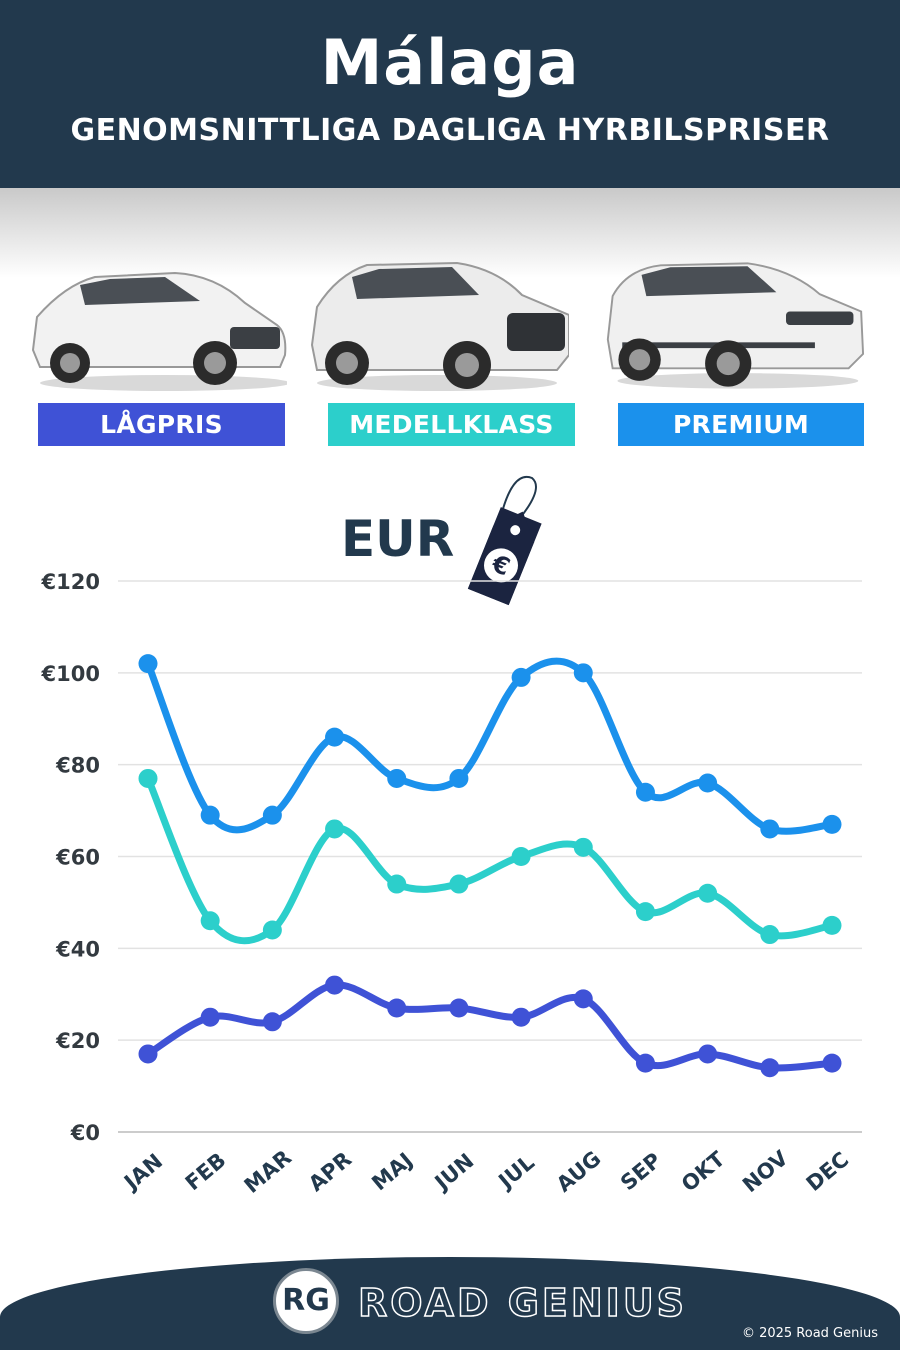 The width and height of the screenshot is (900, 1350). Describe the element at coordinates (85, 1133) in the screenshot. I see `y-tick-label: €0` at that location.